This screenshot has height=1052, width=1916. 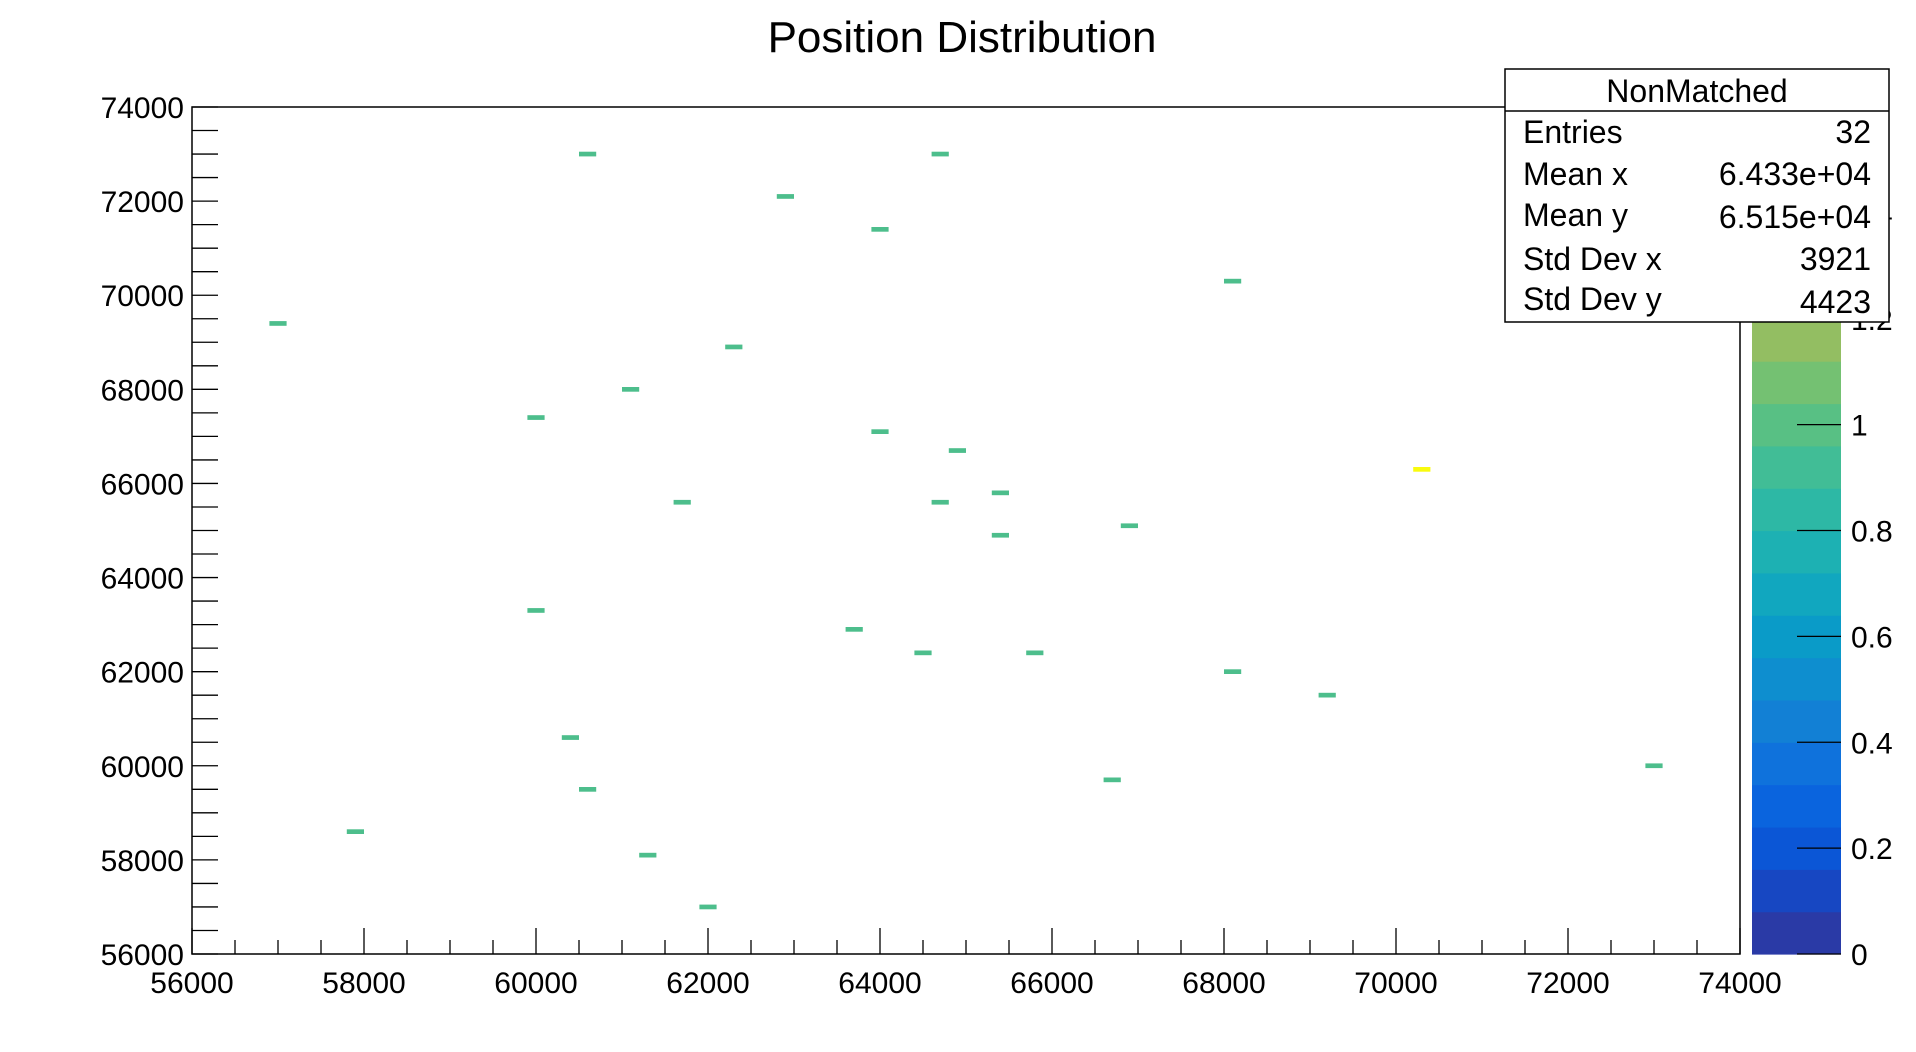 What do you see at coordinates (1575, 215) in the screenshot?
I see `stat-label-mean-y: Mean y` at bounding box center [1575, 215].